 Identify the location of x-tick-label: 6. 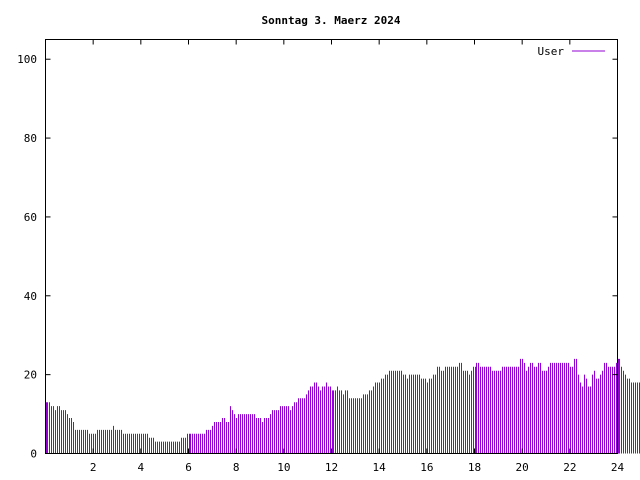
(188, 467).